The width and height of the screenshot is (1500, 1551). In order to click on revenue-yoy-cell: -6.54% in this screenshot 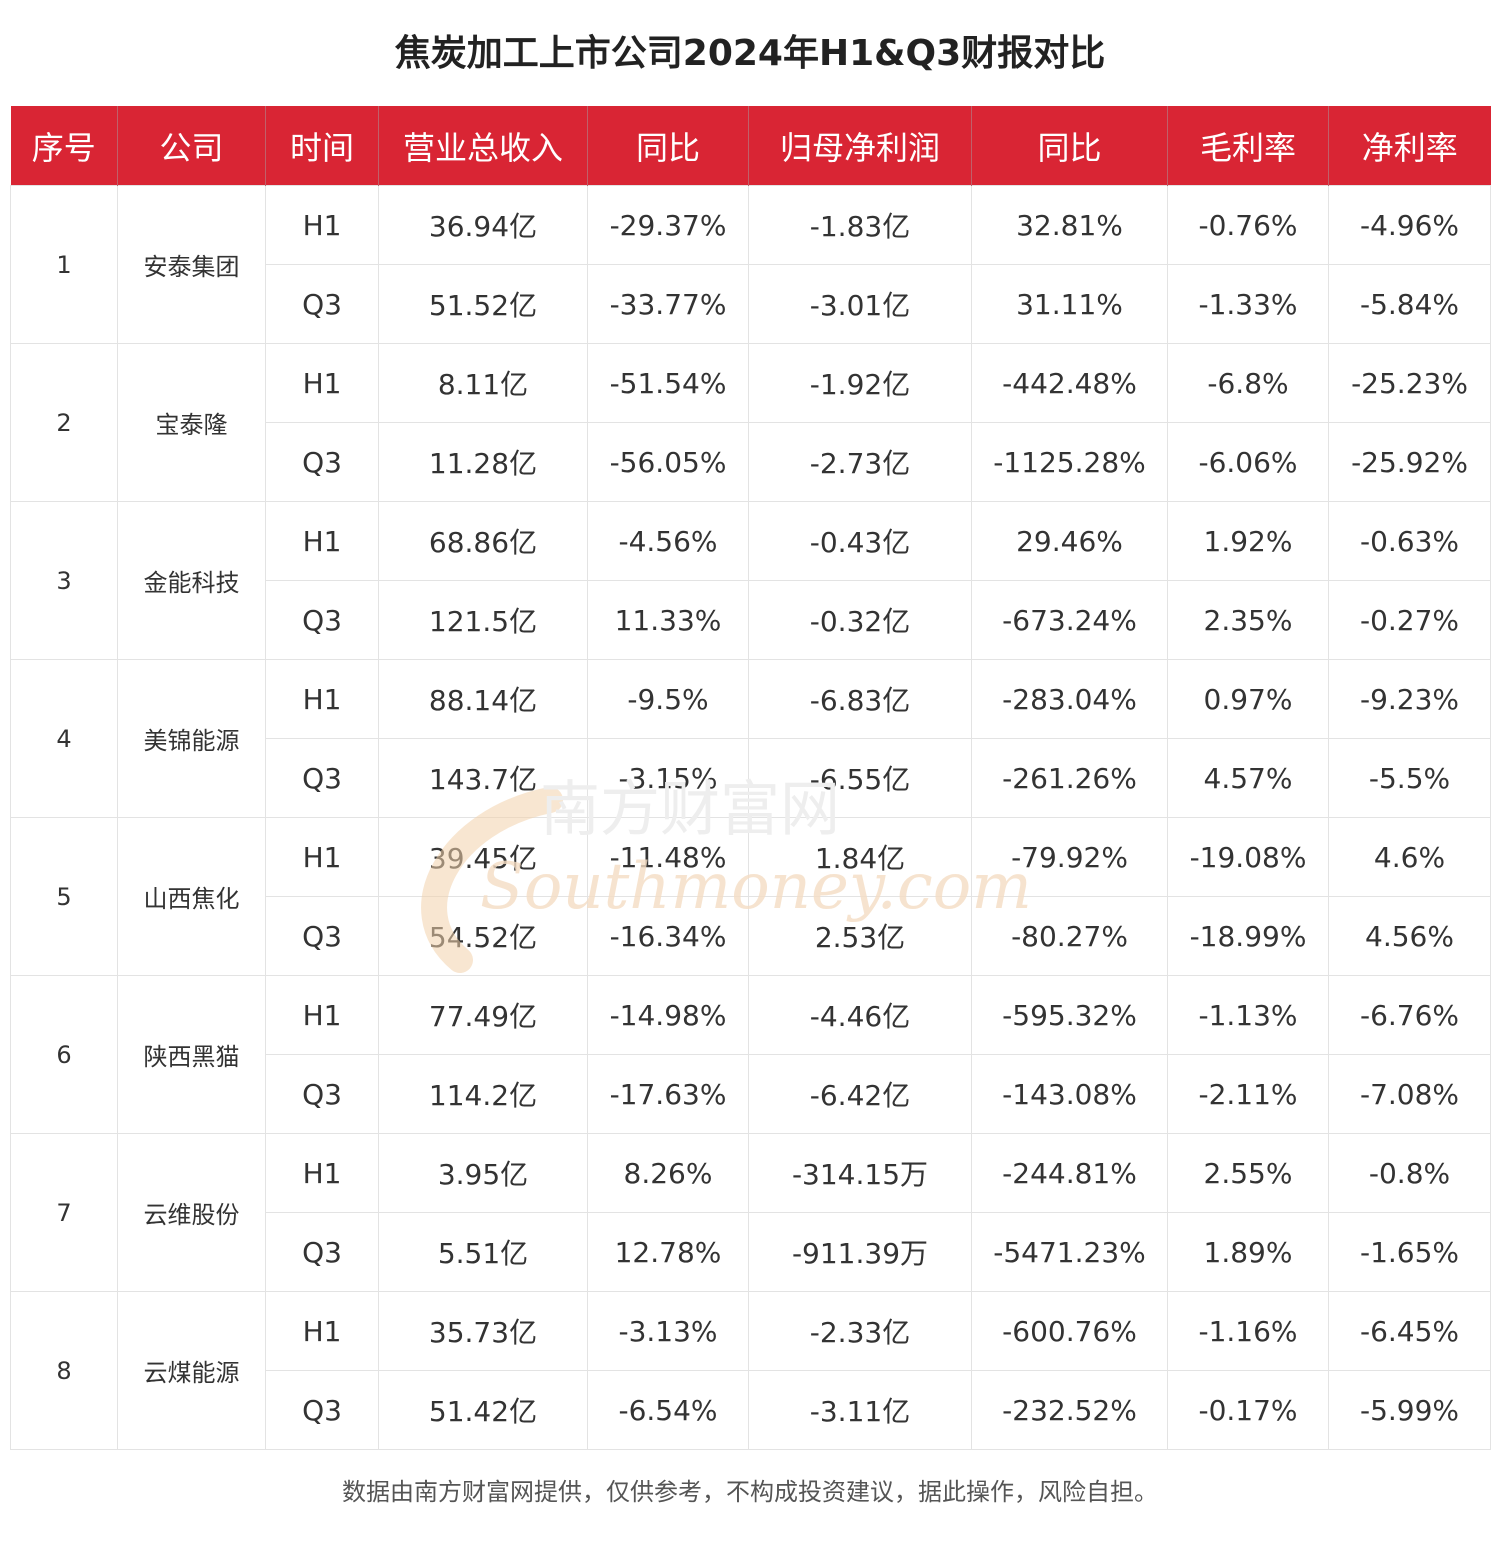, I will do `click(668, 1410)`.